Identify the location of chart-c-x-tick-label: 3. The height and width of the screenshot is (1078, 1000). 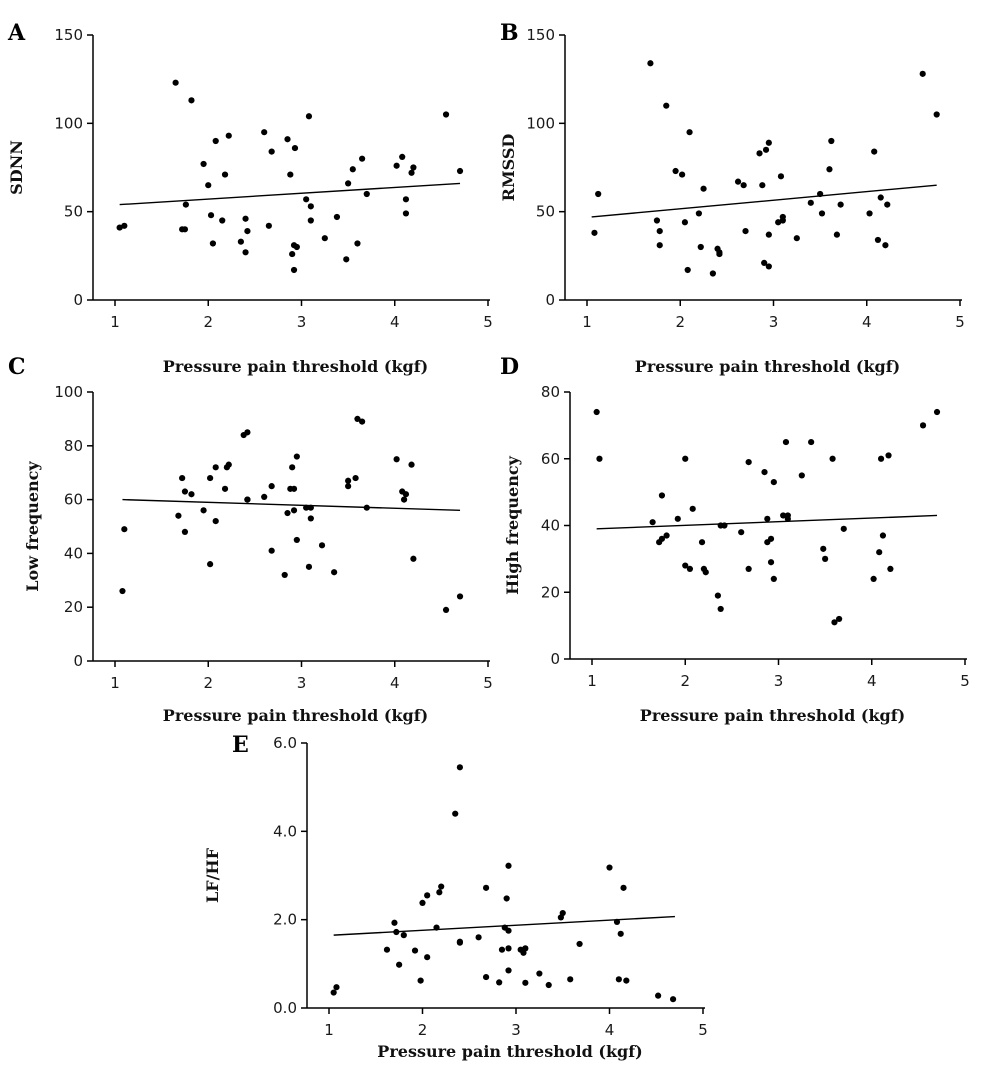
(302, 683).